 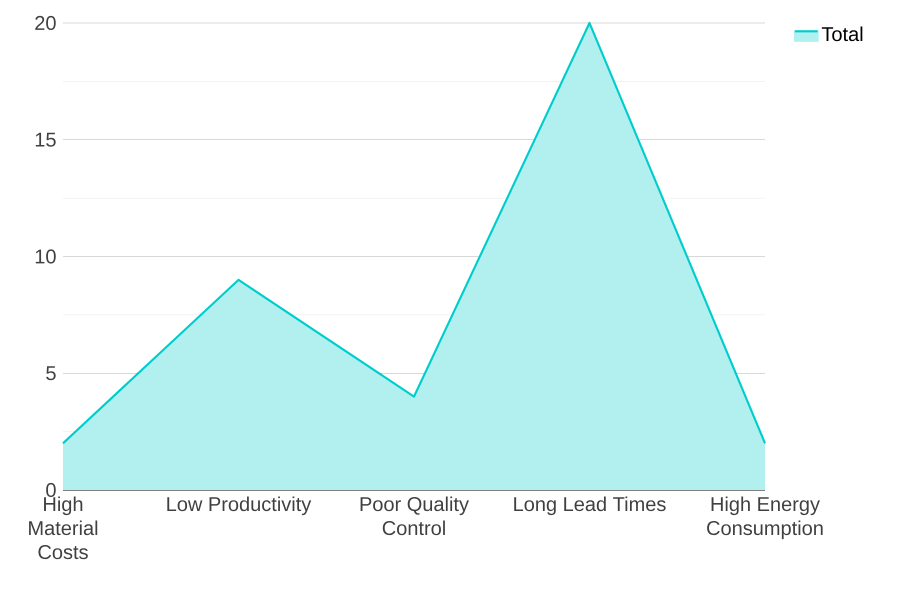 I want to click on x-tick-label: High Material Costs, so click(x=63, y=528).